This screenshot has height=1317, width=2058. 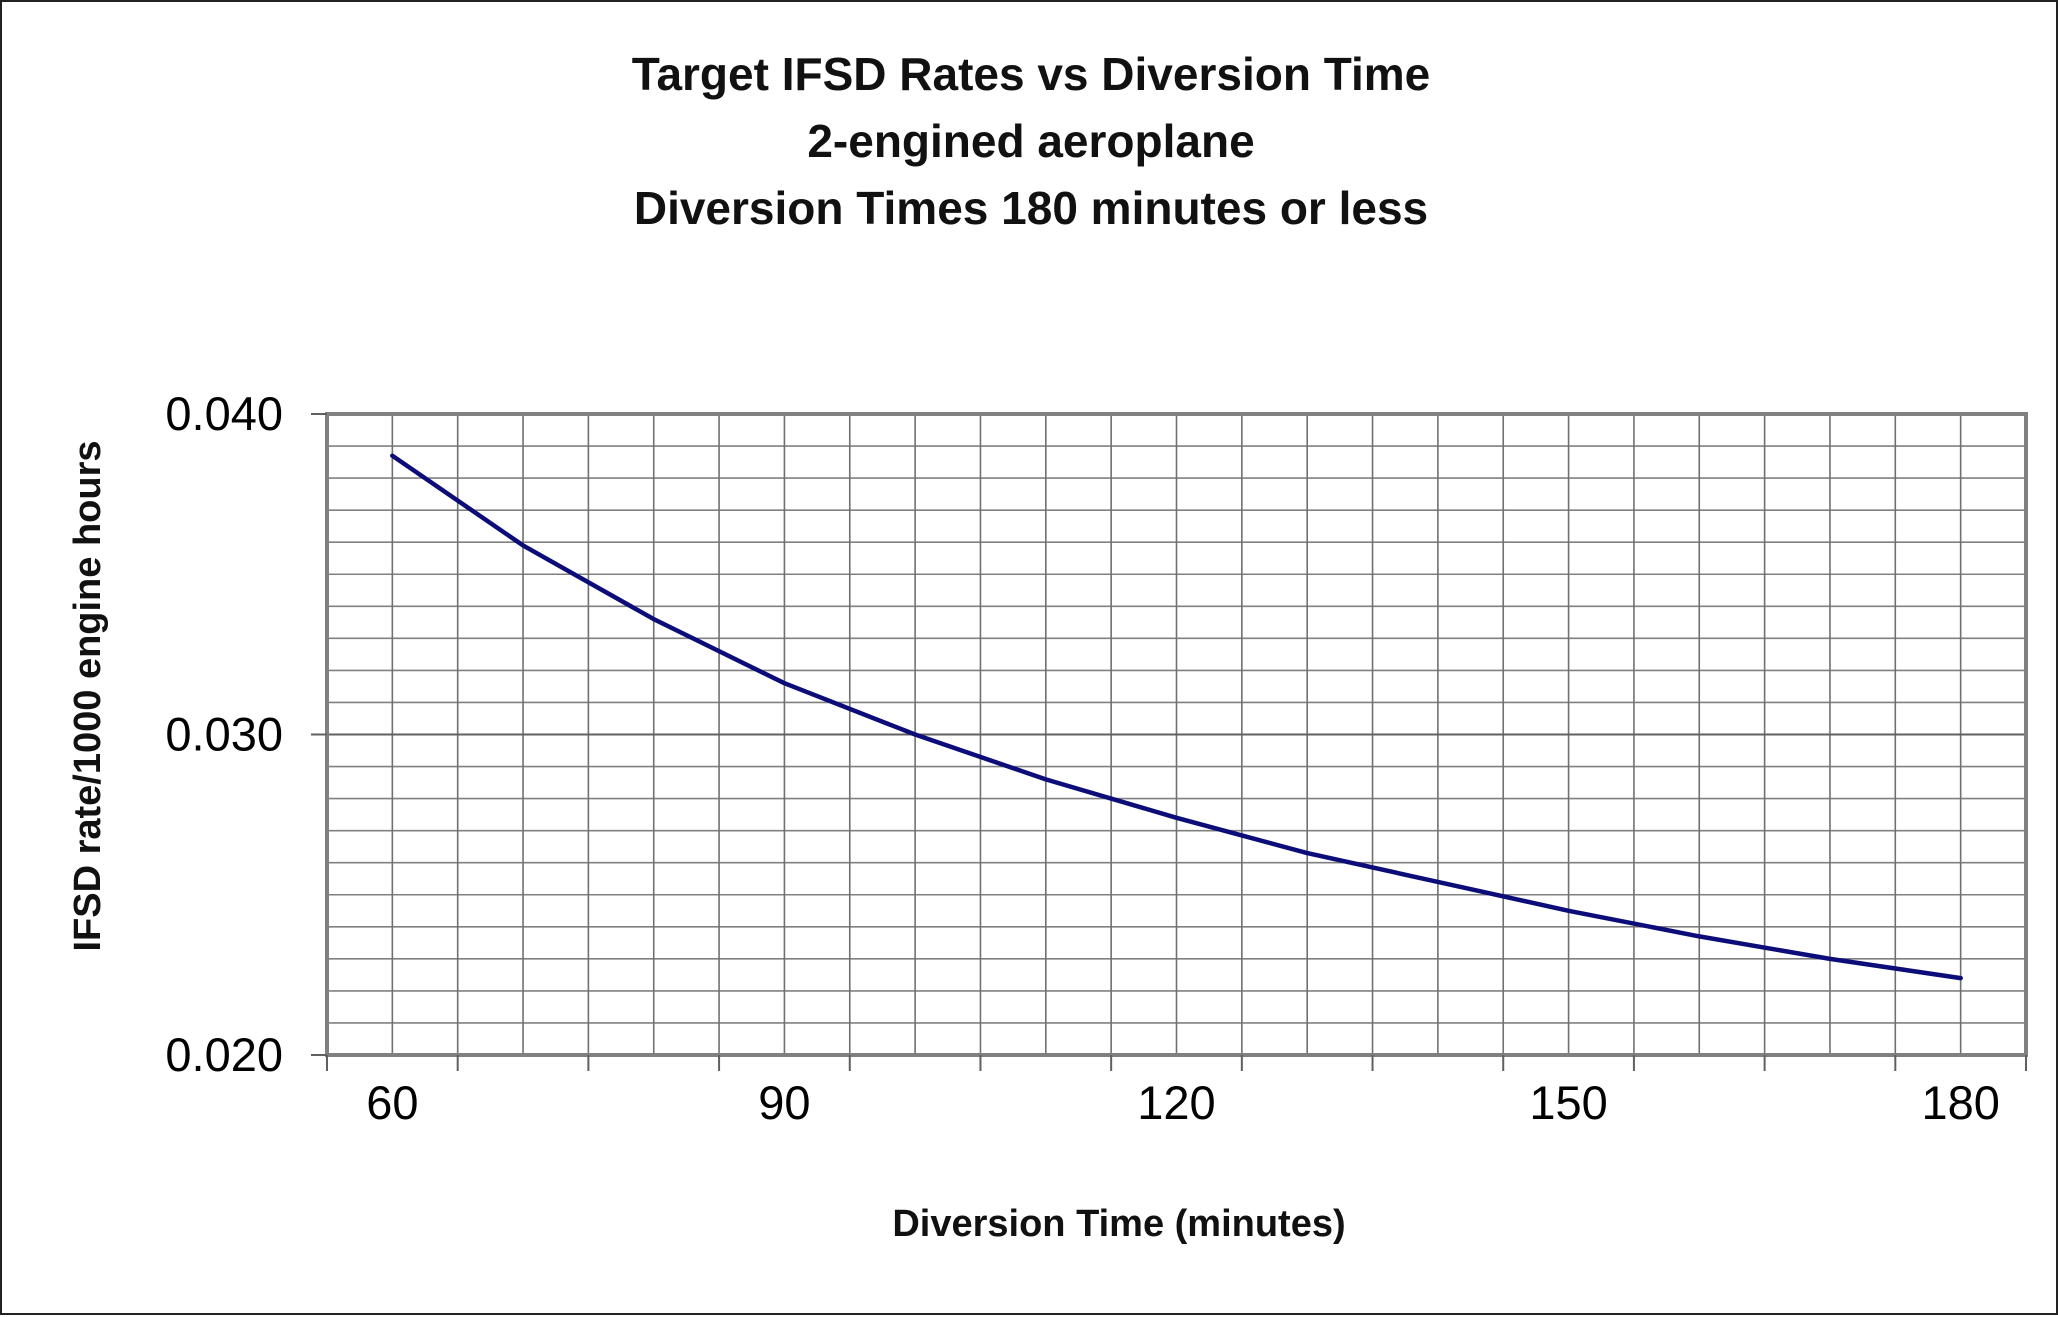 I want to click on x-tick-label: 150, so click(x=1568, y=1102).